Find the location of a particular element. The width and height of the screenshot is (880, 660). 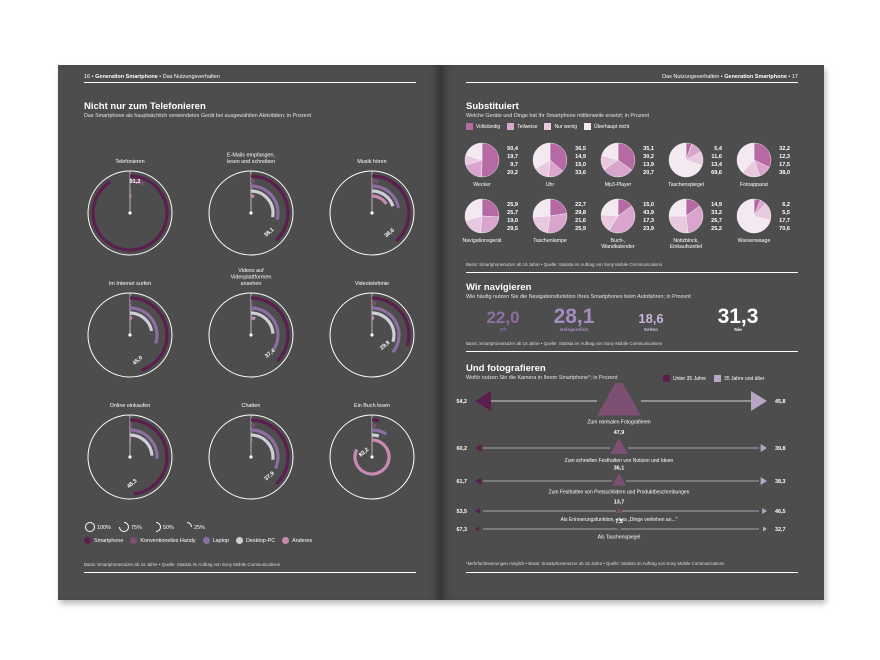

pie-value: 19,0 is located at coordinates (512, 221).